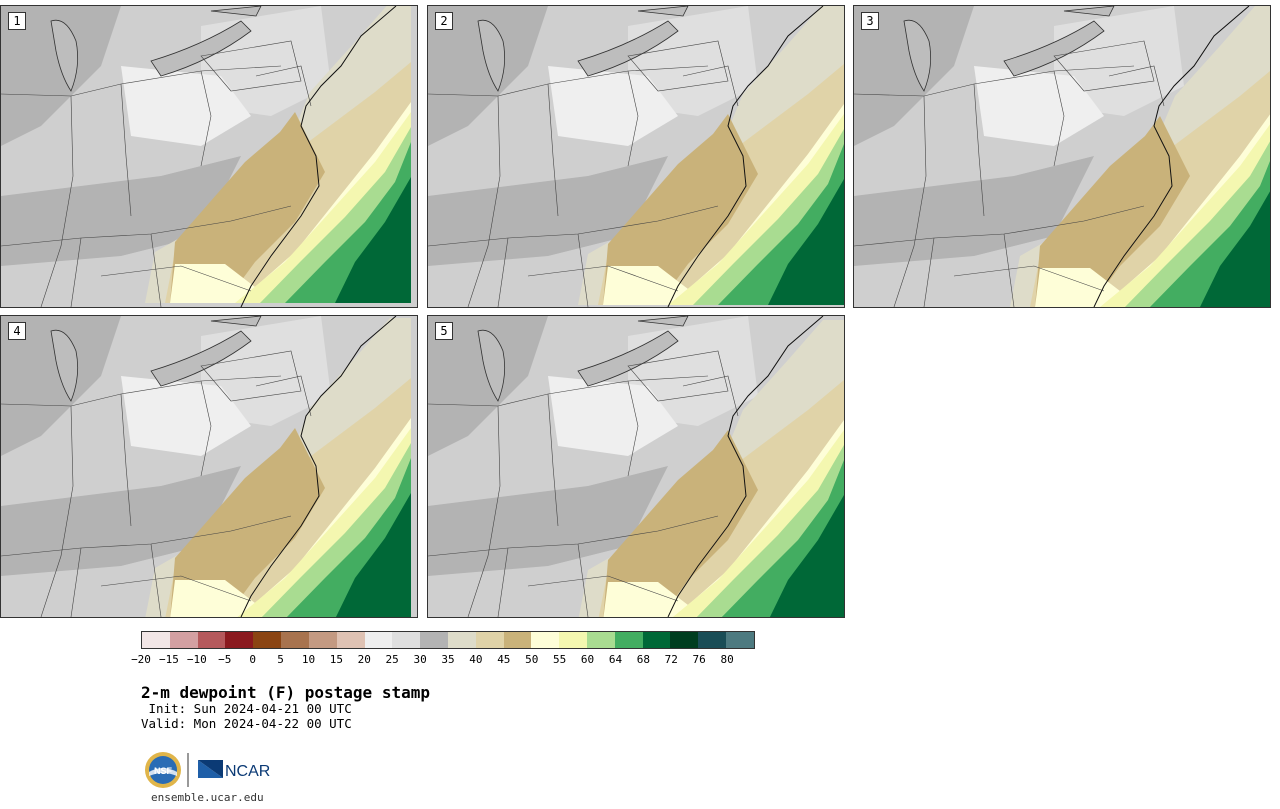 This screenshot has height=809, width=1280. Describe the element at coordinates (246, 708) in the screenshot. I see `init-time: Init: Sun 2024-04-21 00 UTC` at that location.